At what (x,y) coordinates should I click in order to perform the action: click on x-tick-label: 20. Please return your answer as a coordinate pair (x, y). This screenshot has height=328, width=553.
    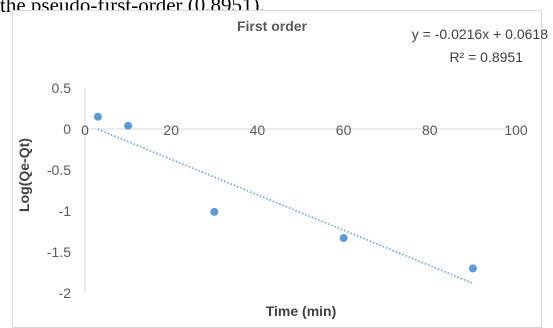
    Looking at the image, I should click on (171, 130).